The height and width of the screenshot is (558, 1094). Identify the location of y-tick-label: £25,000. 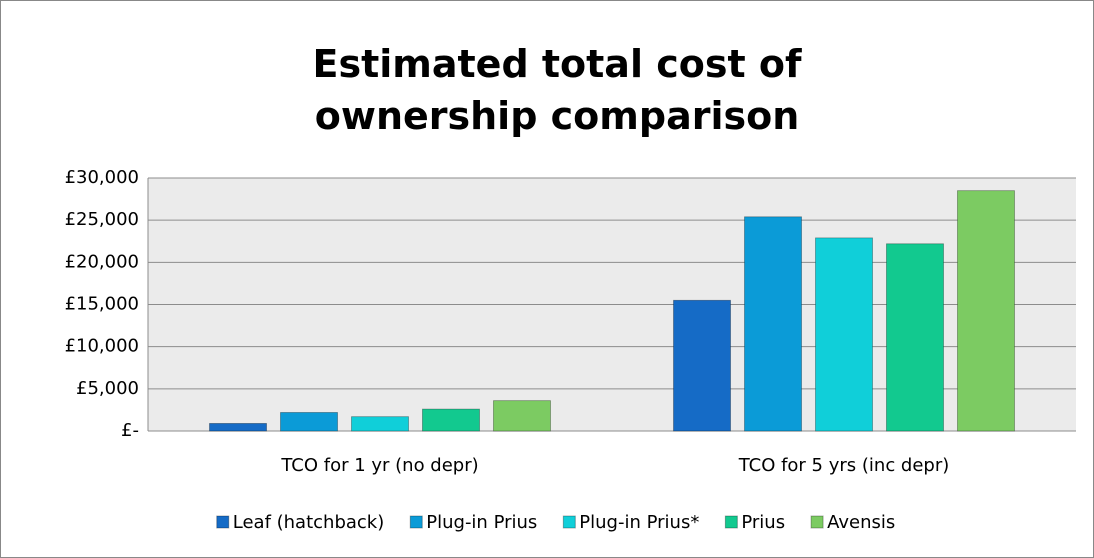
(102, 219).